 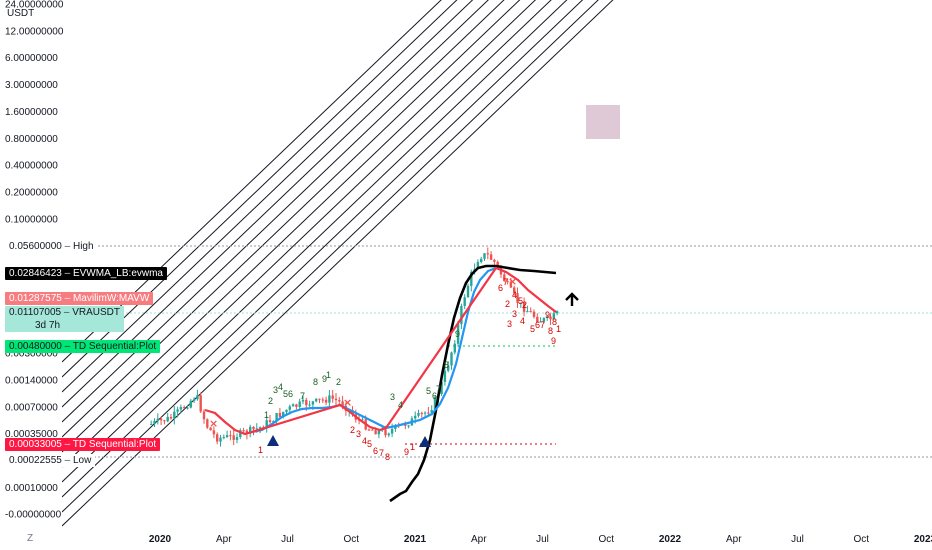 I want to click on y-tick-label: 6.00000000, so click(x=31, y=58).